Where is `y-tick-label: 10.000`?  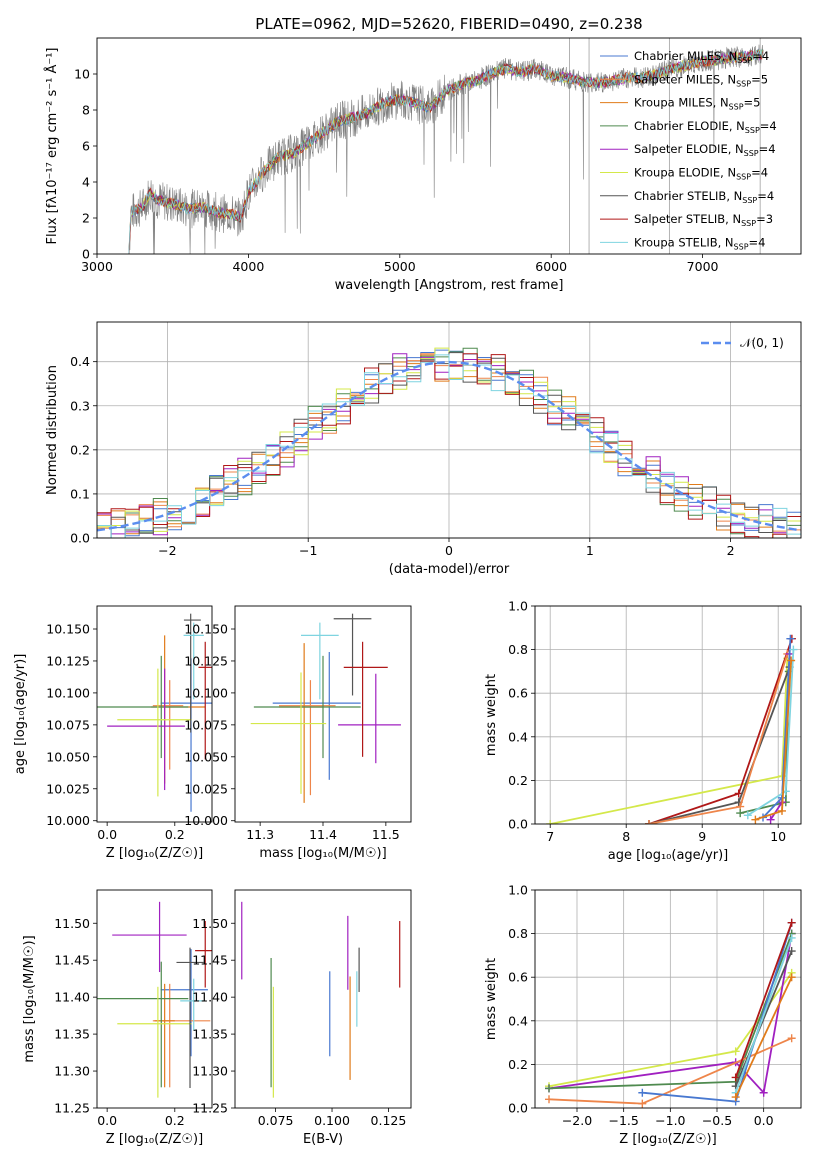
y-tick-label: 10.000 is located at coordinates (206, 820).